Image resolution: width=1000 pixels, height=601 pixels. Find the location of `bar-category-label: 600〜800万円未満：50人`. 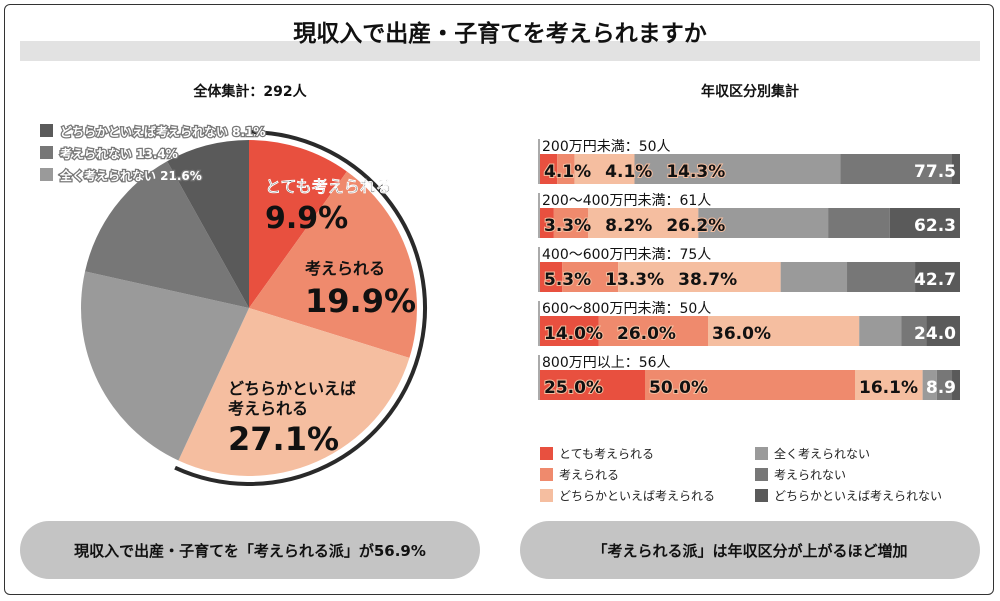

bar-category-label: 600〜800万円未満：50人 is located at coordinates (626, 309).